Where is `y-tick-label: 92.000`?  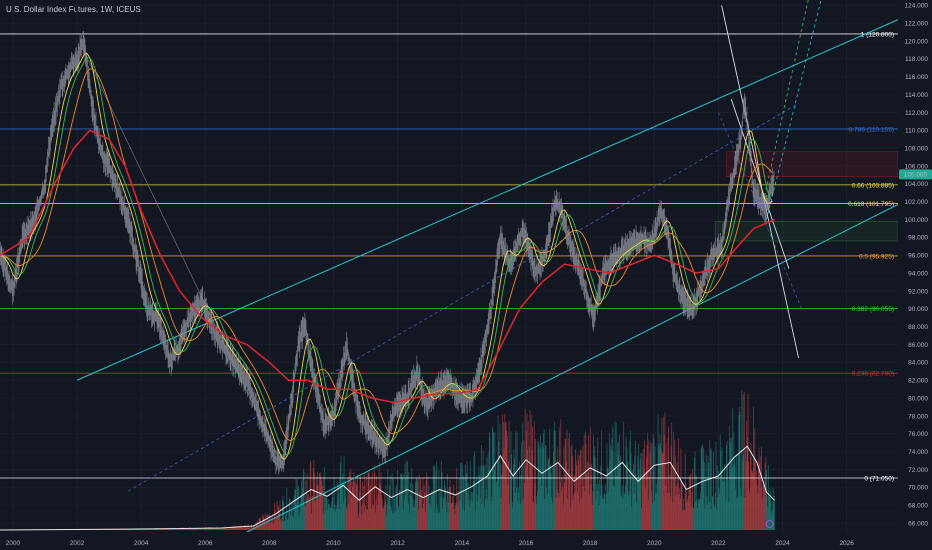
y-tick-label: 92.000 is located at coordinates (918, 291).